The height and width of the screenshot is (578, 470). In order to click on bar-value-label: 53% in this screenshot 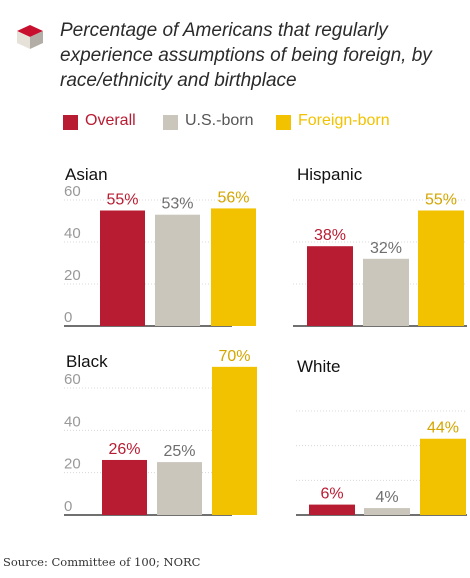, I will do `click(177, 204)`.